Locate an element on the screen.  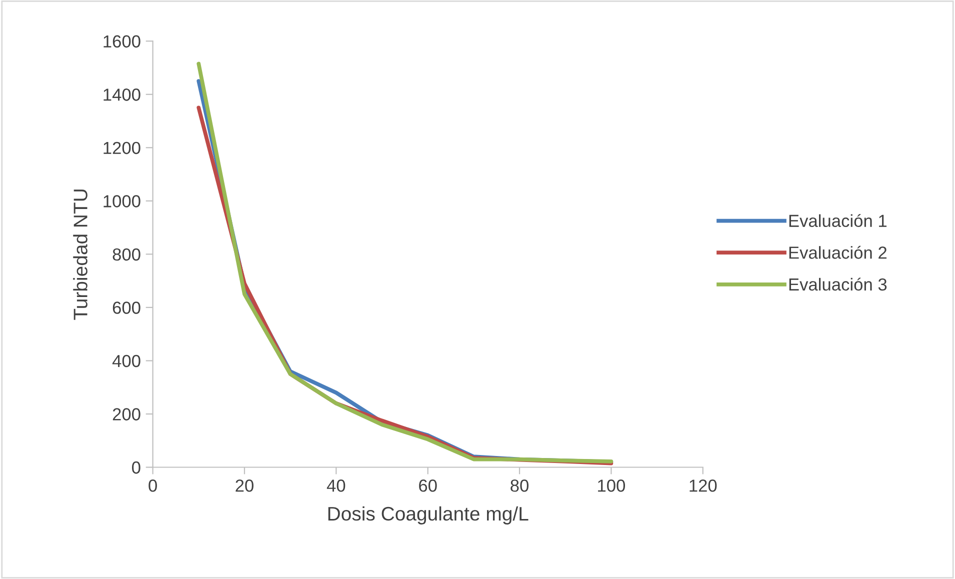
x-tick-label: 0 is located at coordinates (152, 486).